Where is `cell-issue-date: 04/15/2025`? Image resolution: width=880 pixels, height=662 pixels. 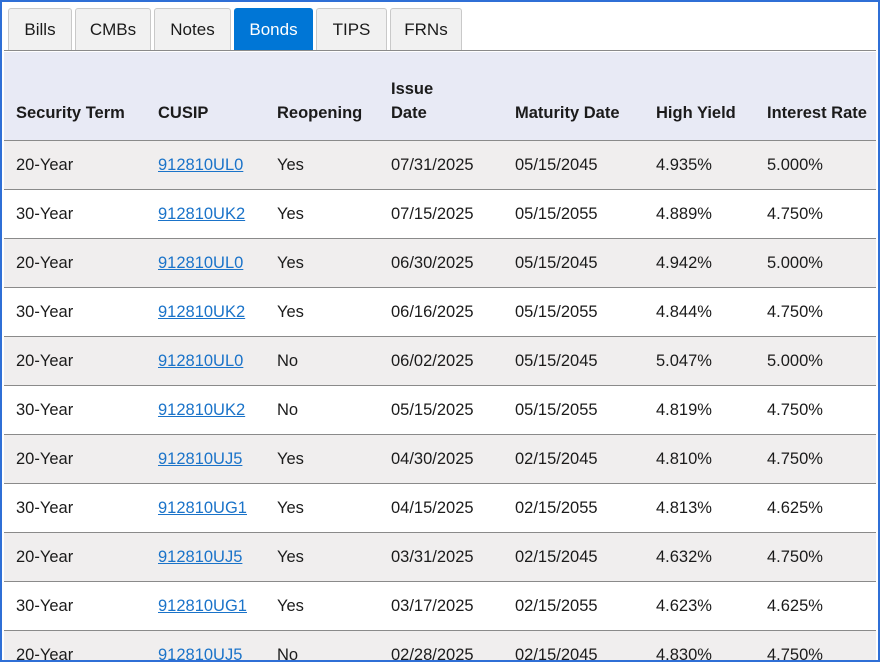
cell-issue-date: 04/15/2025 is located at coordinates (441, 508).